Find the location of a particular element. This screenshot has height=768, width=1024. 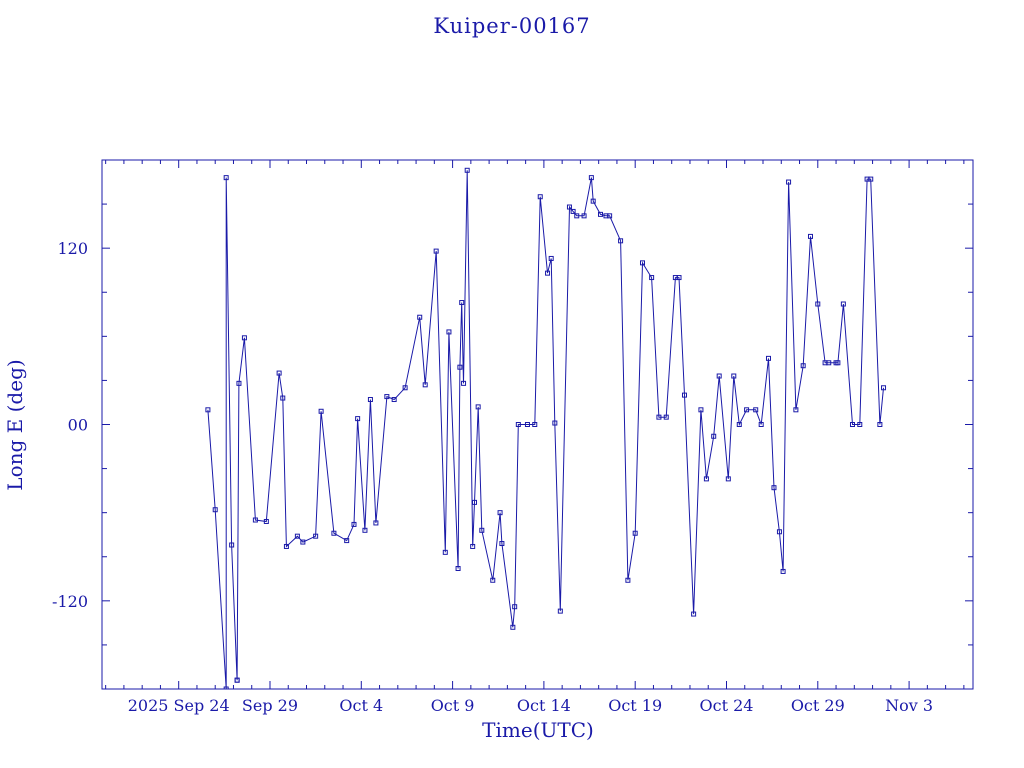

y-axis-label: Long E (deg) is located at coordinates (15, 425).